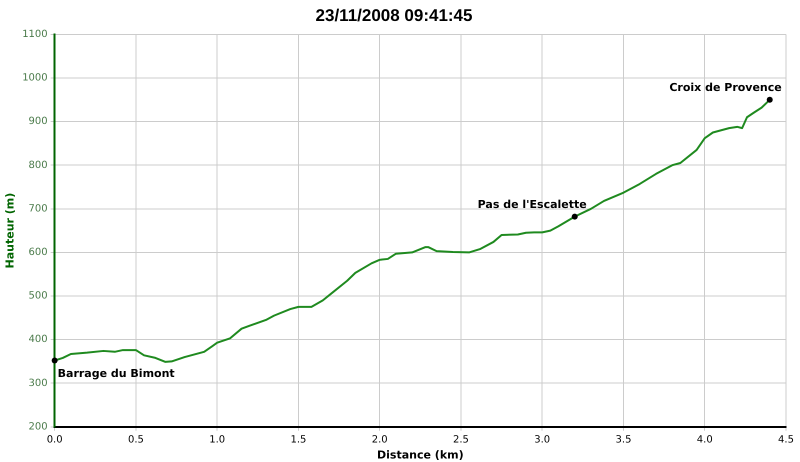  Describe the element at coordinates (725, 87) in the screenshot. I see `annotation: Croix de Provence` at that location.